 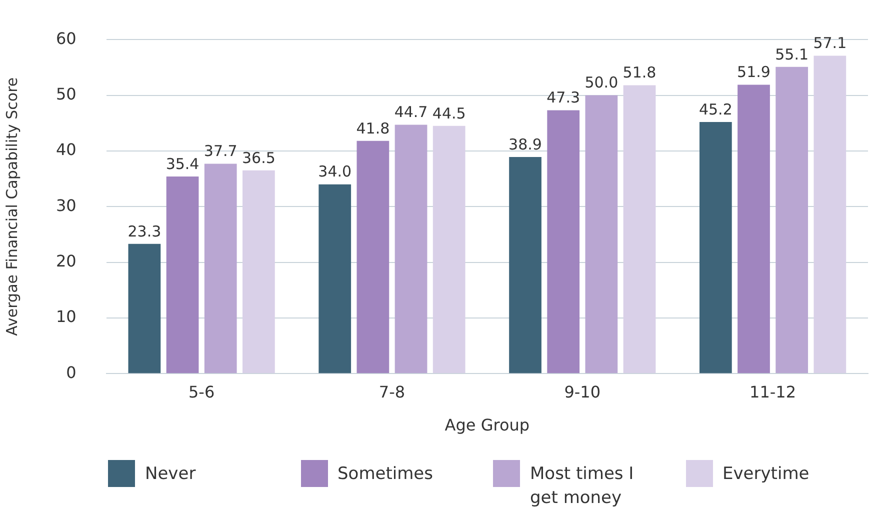 What do you see at coordinates (487, 425) in the screenshot?
I see `x-axis-title: Age Group` at bounding box center [487, 425].